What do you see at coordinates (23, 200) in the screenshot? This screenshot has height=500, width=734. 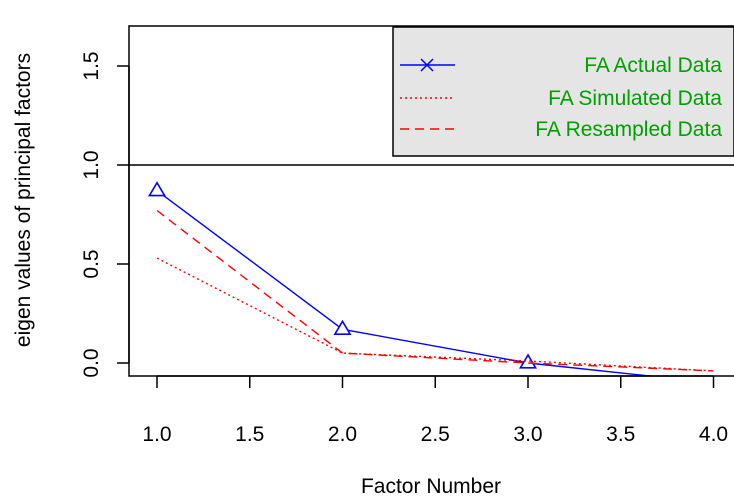 I see `y-axis-title: eigen values of principal factors` at bounding box center [23, 200].